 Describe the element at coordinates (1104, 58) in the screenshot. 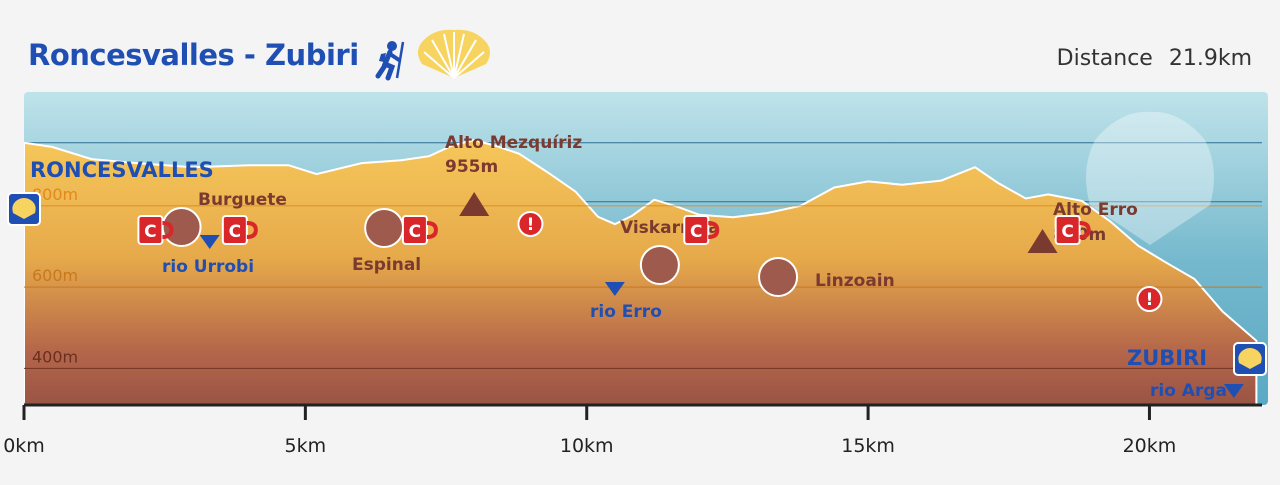

I see `distance-label: Distance` at that location.